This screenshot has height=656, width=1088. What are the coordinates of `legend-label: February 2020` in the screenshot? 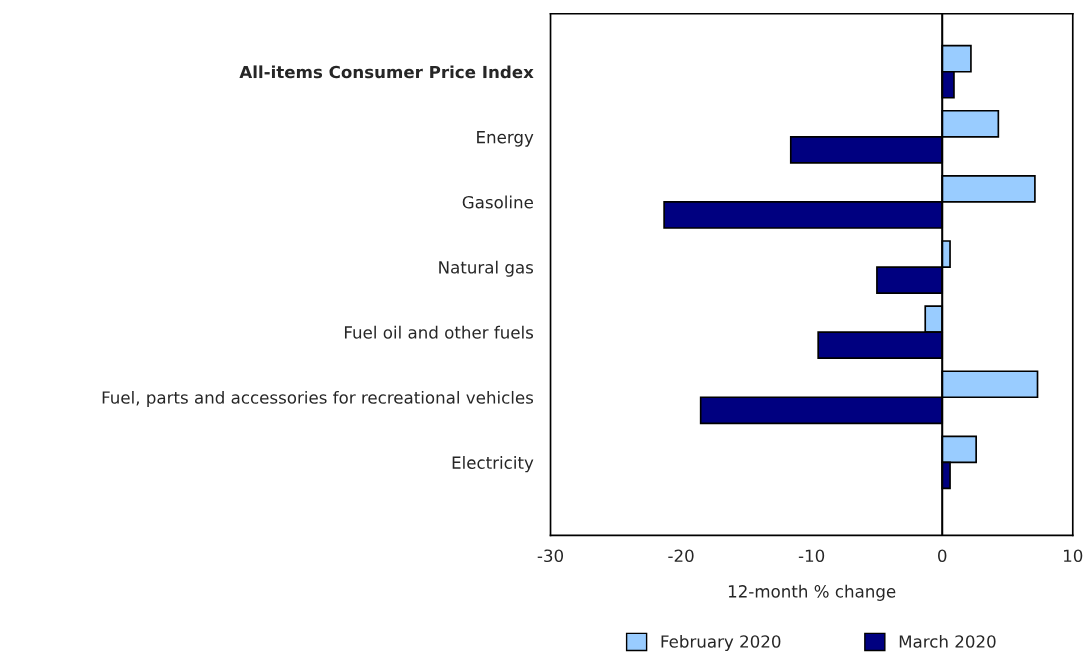 It's located at (721, 643).